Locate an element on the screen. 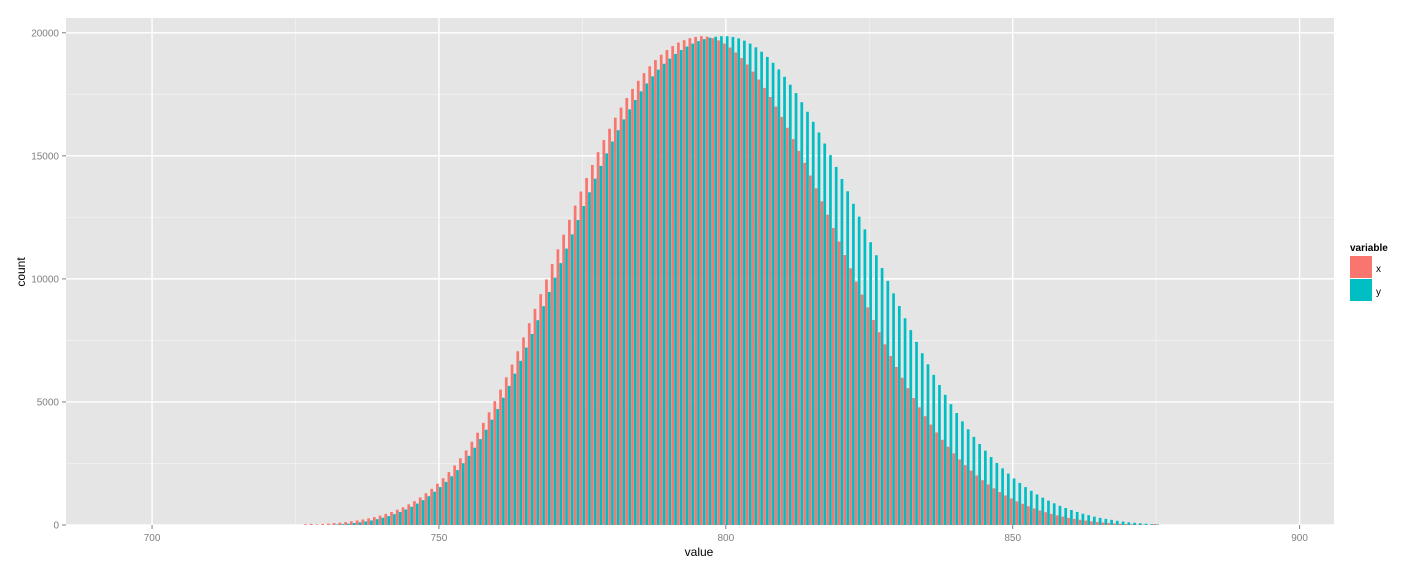 The image size is (1427, 570). x-tick-label: 850 is located at coordinates (1012, 538).